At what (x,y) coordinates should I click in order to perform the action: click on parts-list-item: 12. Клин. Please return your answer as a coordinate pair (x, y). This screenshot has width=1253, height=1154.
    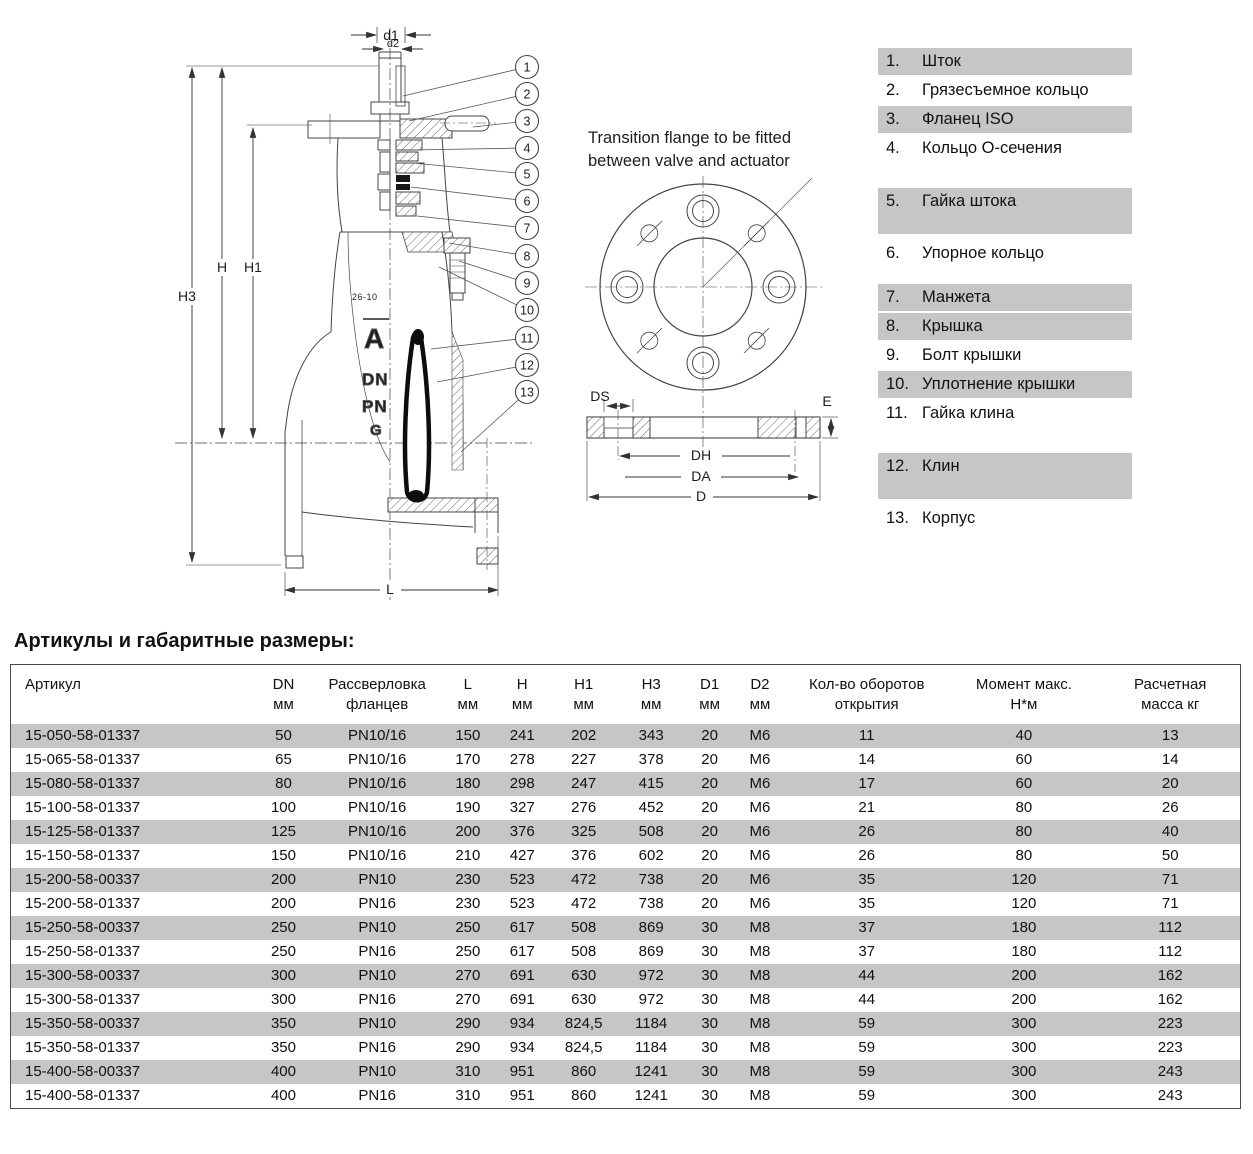
    Looking at the image, I should click on (1005, 476).